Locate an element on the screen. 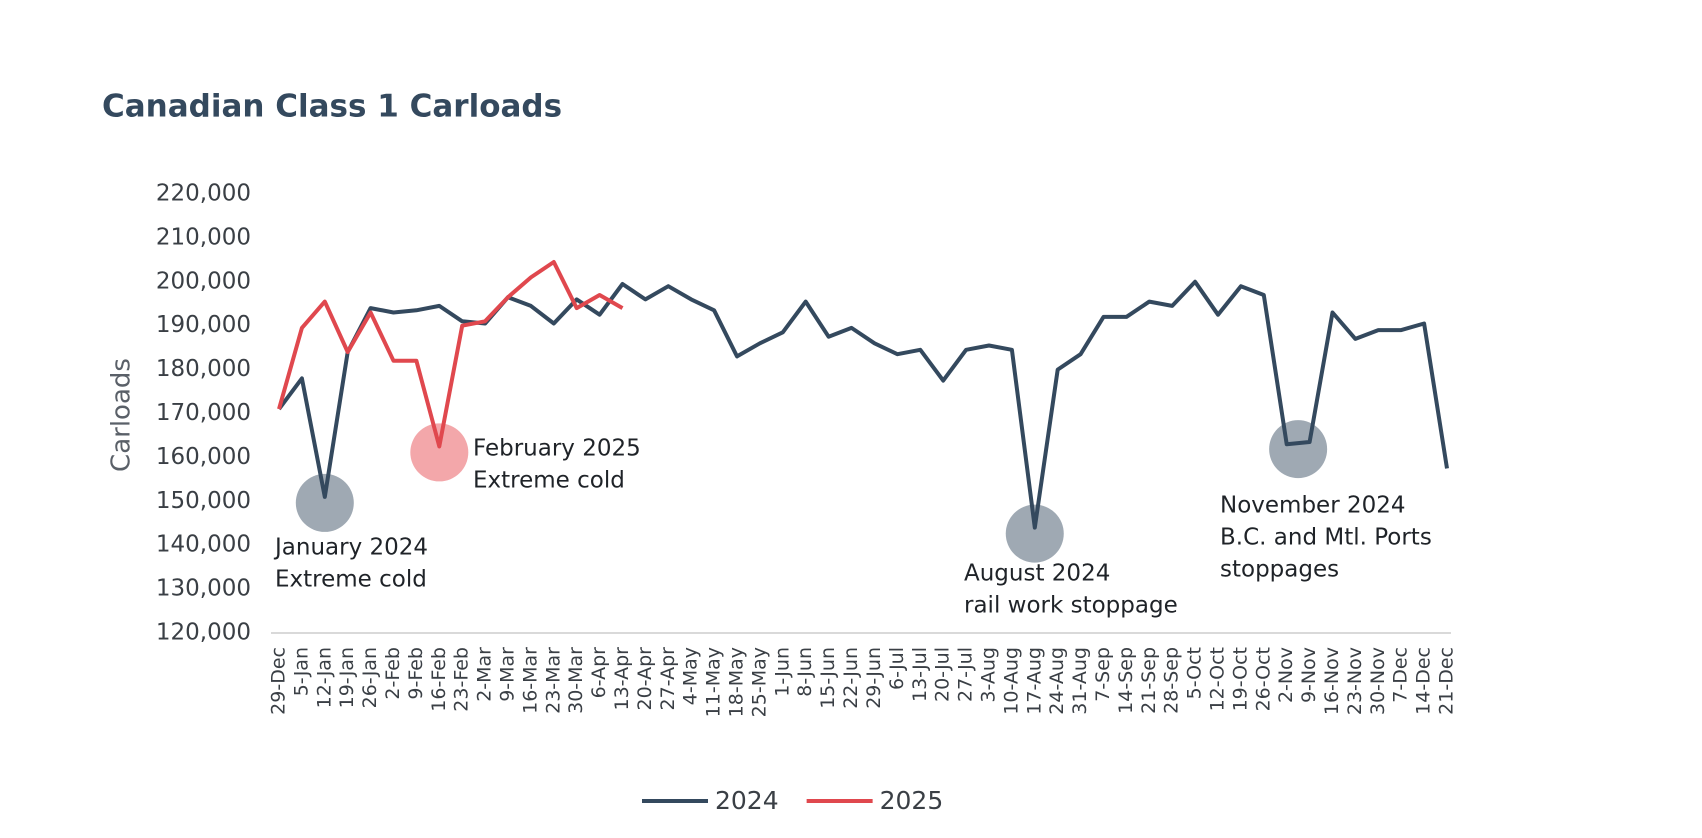 Image resolution: width=1702 pixels, height=838 pixels. x-tick-label: 11-May is located at coordinates (714, 682).